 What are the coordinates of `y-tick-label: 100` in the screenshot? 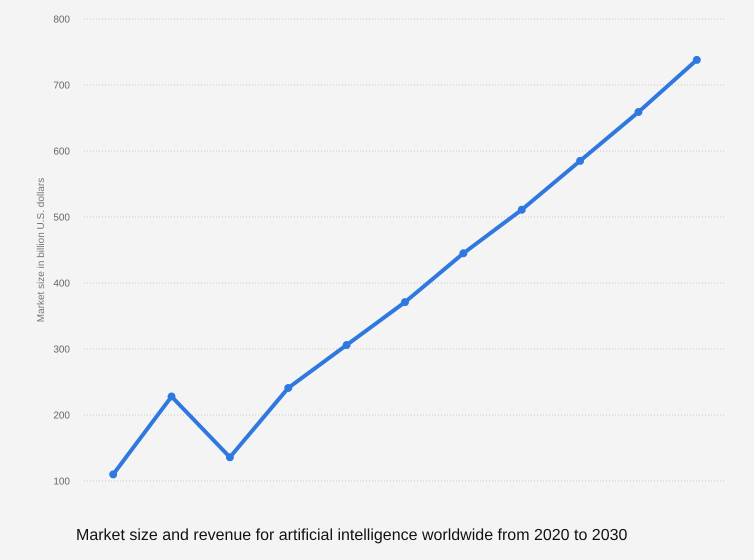 It's located at (61, 482).